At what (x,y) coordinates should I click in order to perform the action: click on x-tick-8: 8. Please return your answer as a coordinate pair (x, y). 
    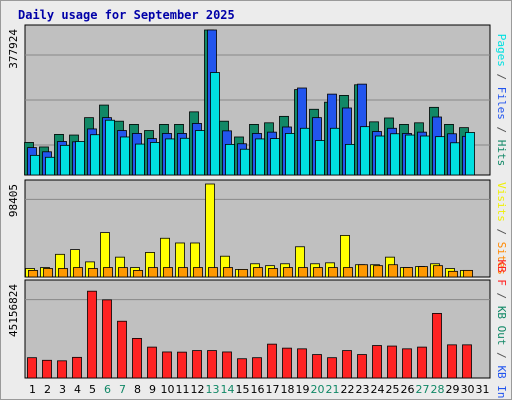
    Looking at the image, I should click on (137, 389).